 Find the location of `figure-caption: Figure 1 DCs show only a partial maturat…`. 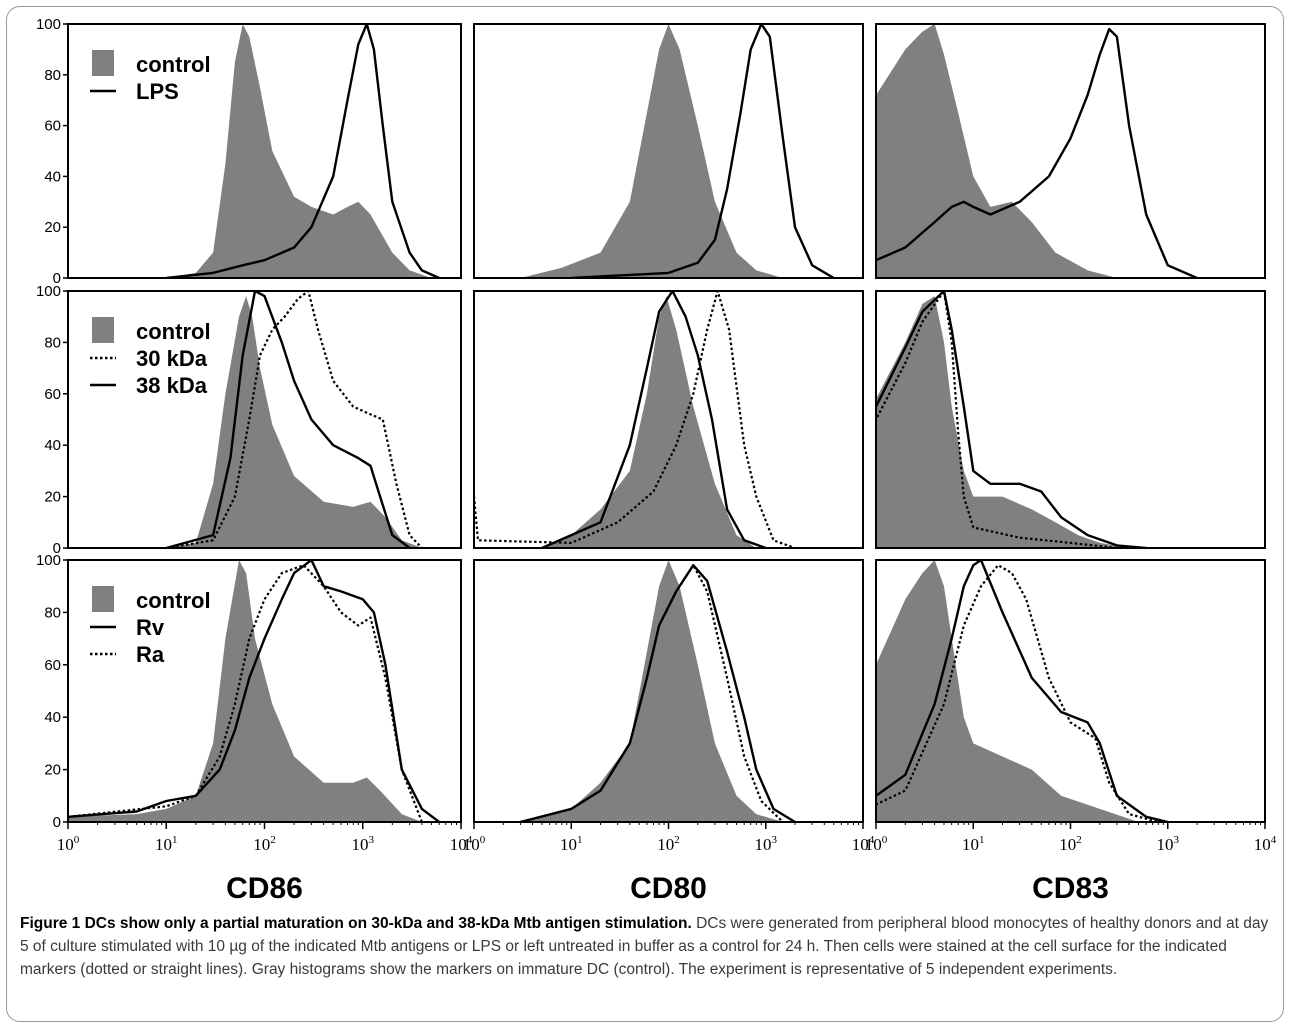

figure-caption: Figure 1 DCs show only a partial maturat… is located at coordinates (645, 946).